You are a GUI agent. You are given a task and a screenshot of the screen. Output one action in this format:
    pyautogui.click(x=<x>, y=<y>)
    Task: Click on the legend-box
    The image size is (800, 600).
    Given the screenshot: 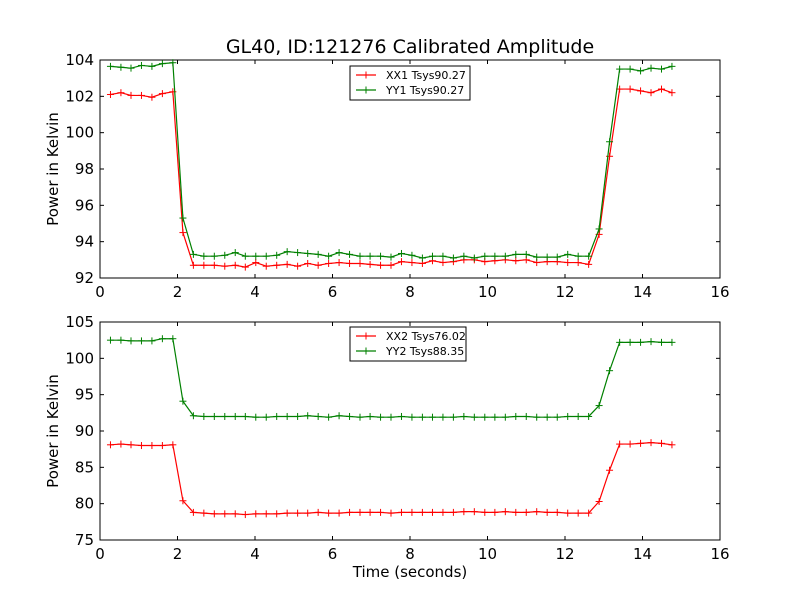 What is the action you would take?
    pyautogui.click(x=410, y=83)
    